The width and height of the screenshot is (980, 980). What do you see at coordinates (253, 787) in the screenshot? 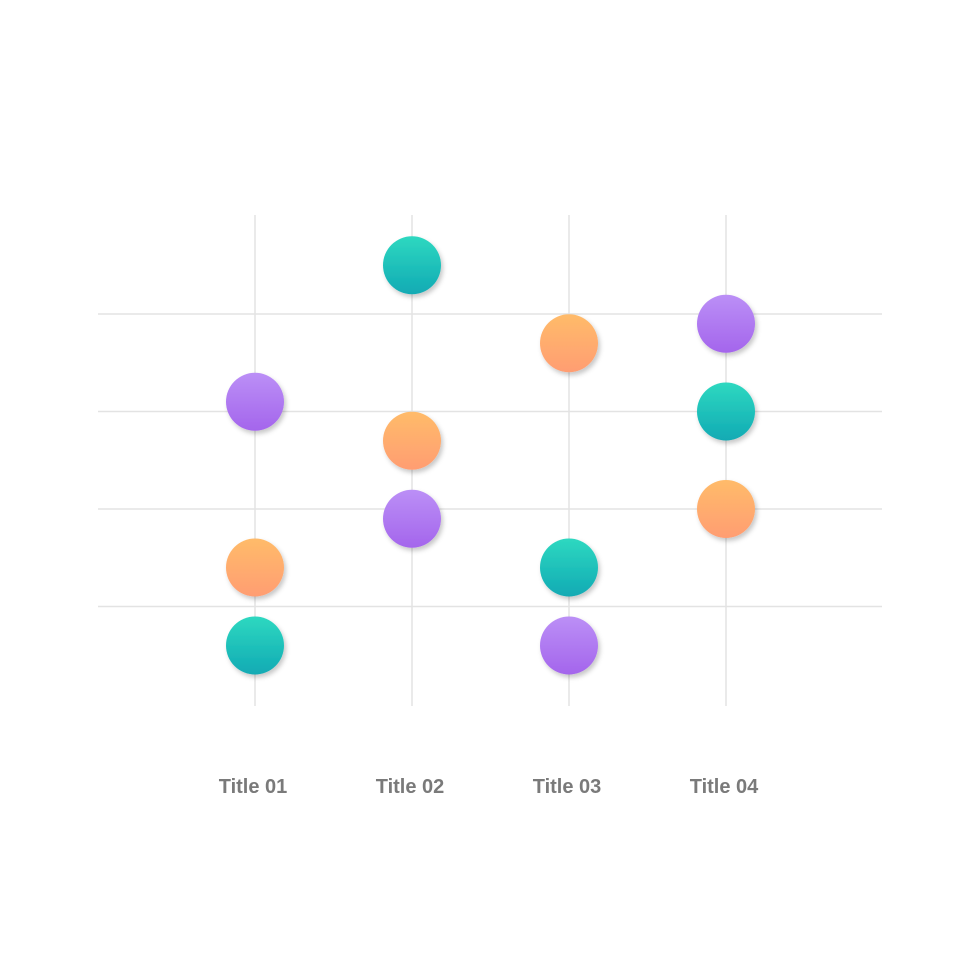
I see `x-tick-label: Title 01` at bounding box center [253, 787].